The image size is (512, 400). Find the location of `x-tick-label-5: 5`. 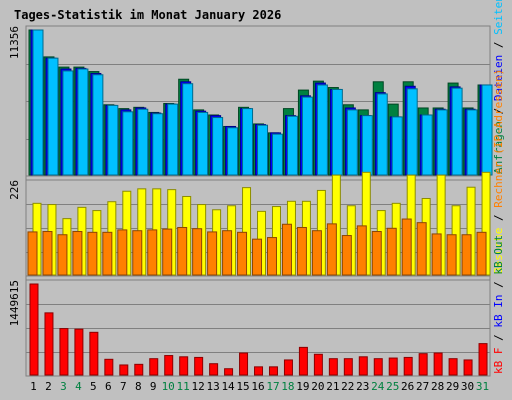

x-tick-label-5: 5 is located at coordinates (93, 386).